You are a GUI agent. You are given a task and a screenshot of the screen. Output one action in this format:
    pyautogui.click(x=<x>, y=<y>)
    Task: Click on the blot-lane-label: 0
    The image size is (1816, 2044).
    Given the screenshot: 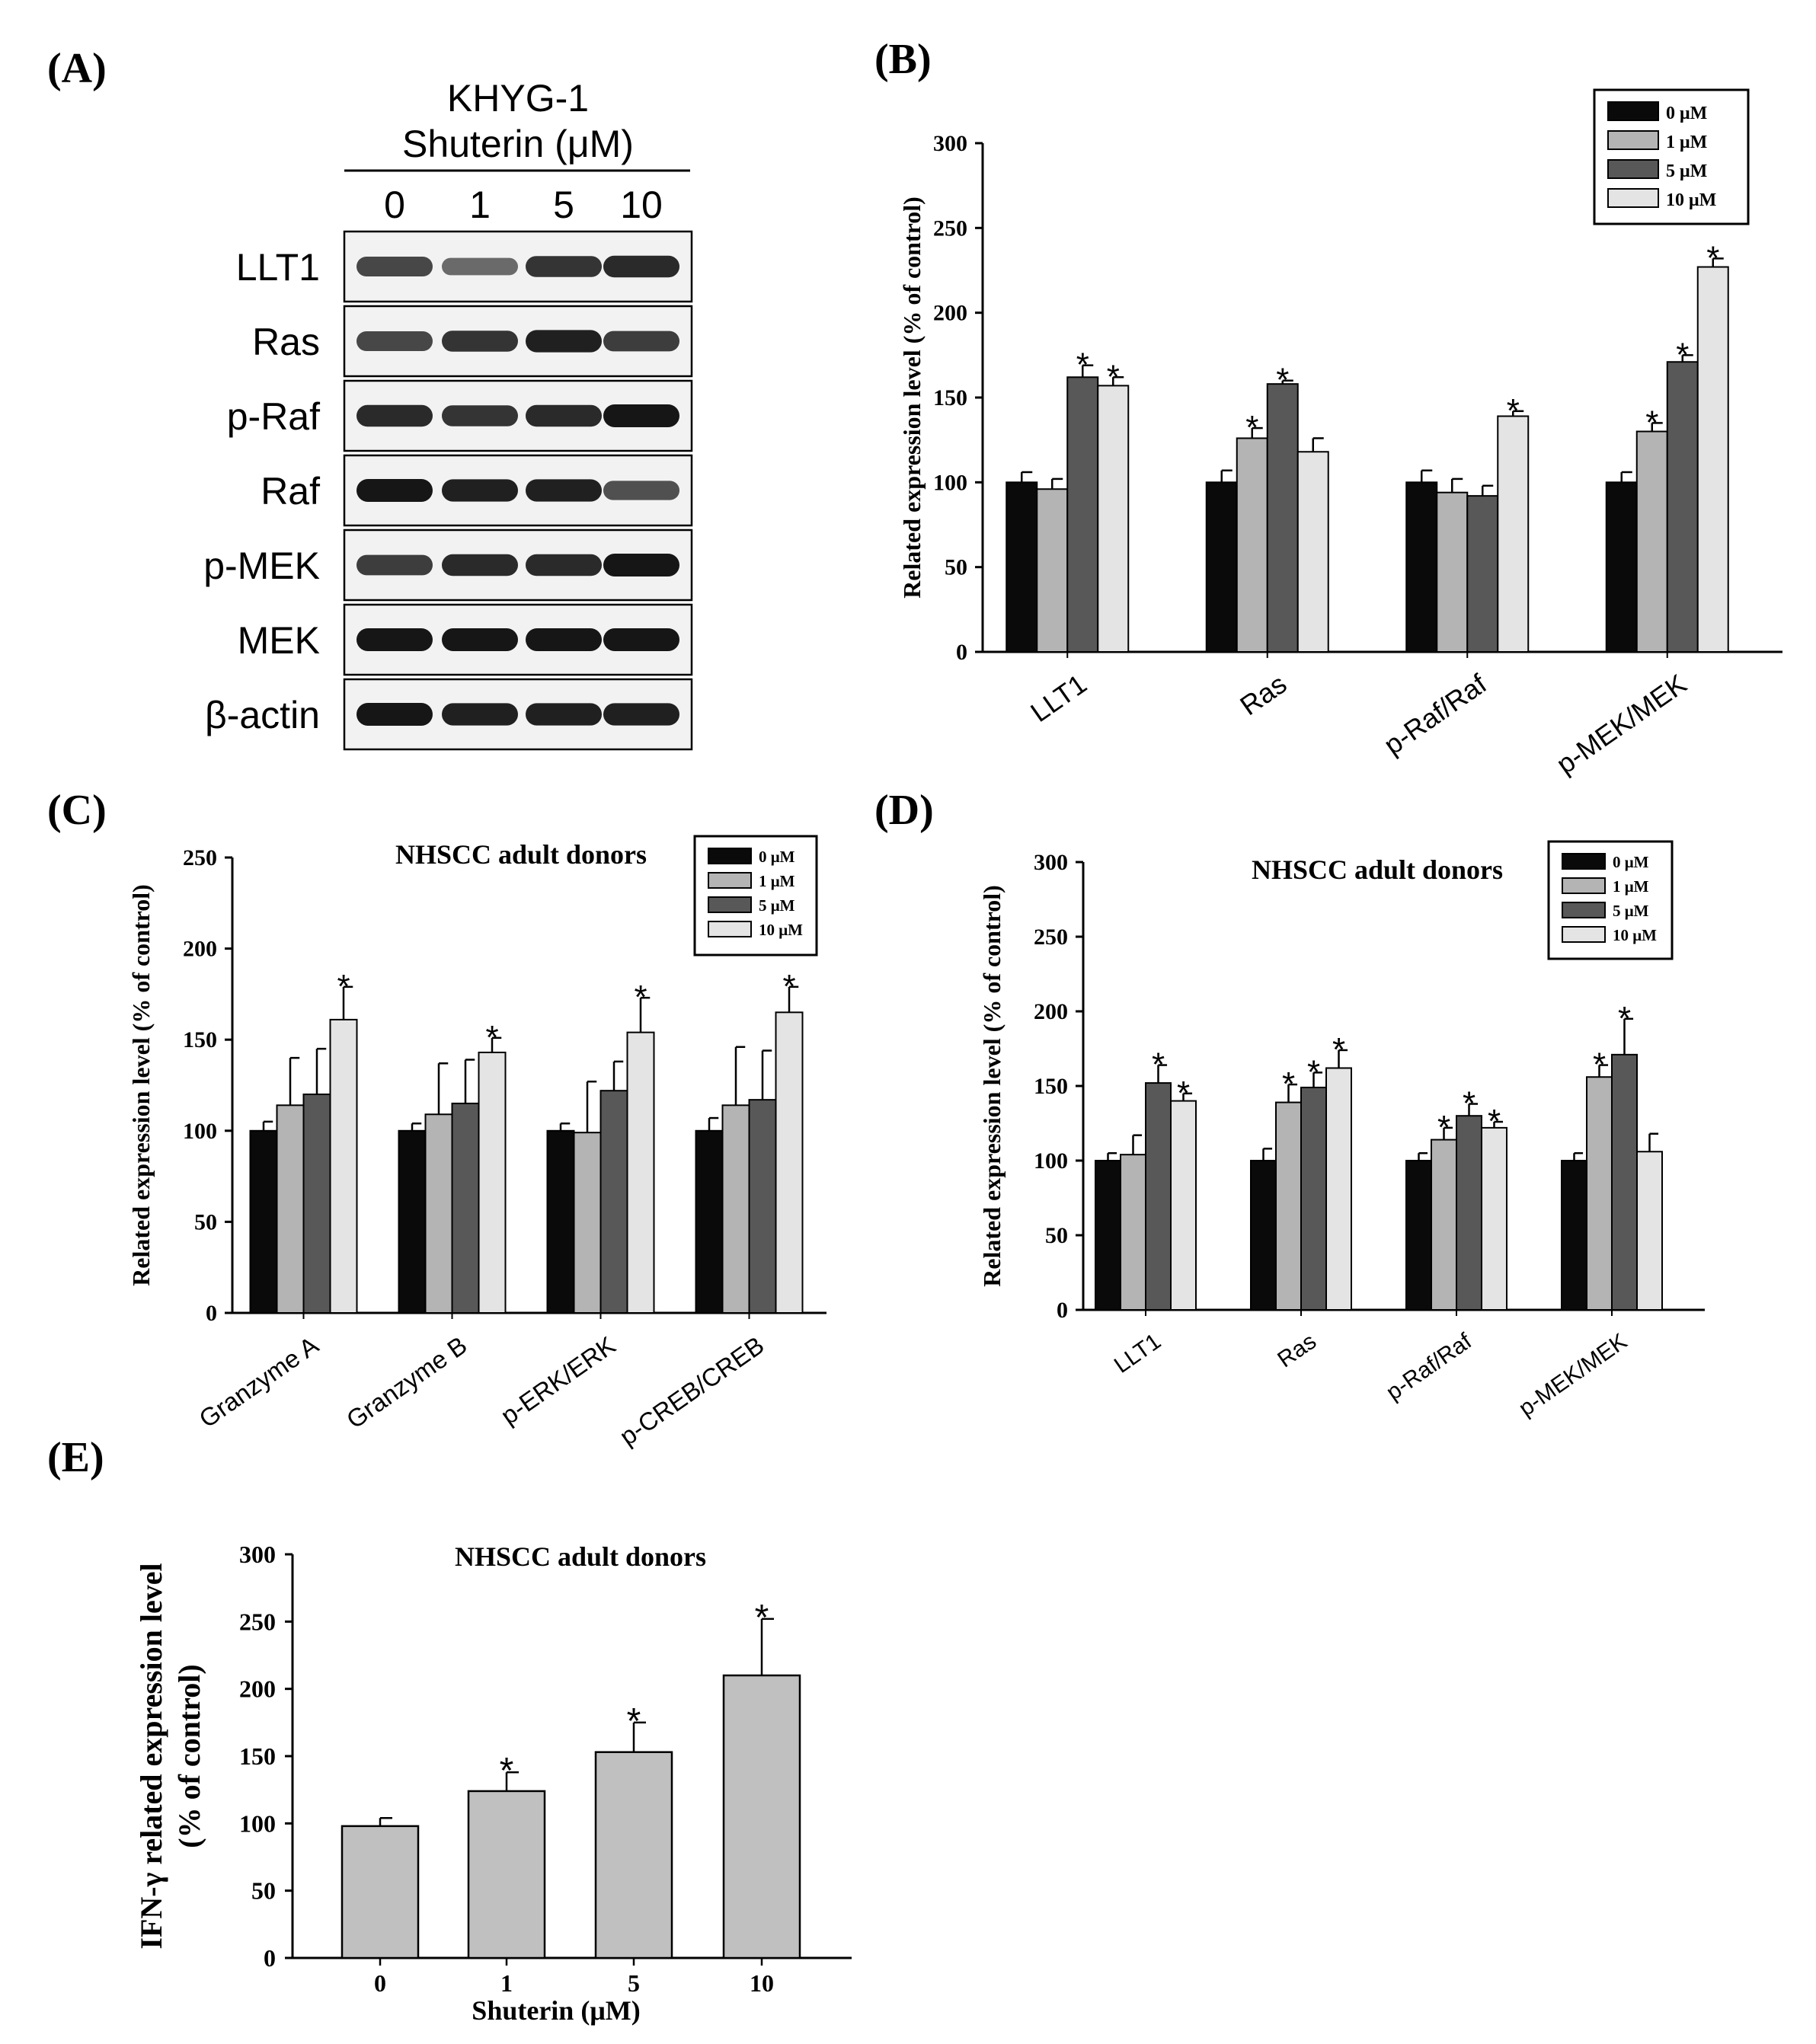 What is the action you would take?
    pyautogui.click(x=394, y=205)
    